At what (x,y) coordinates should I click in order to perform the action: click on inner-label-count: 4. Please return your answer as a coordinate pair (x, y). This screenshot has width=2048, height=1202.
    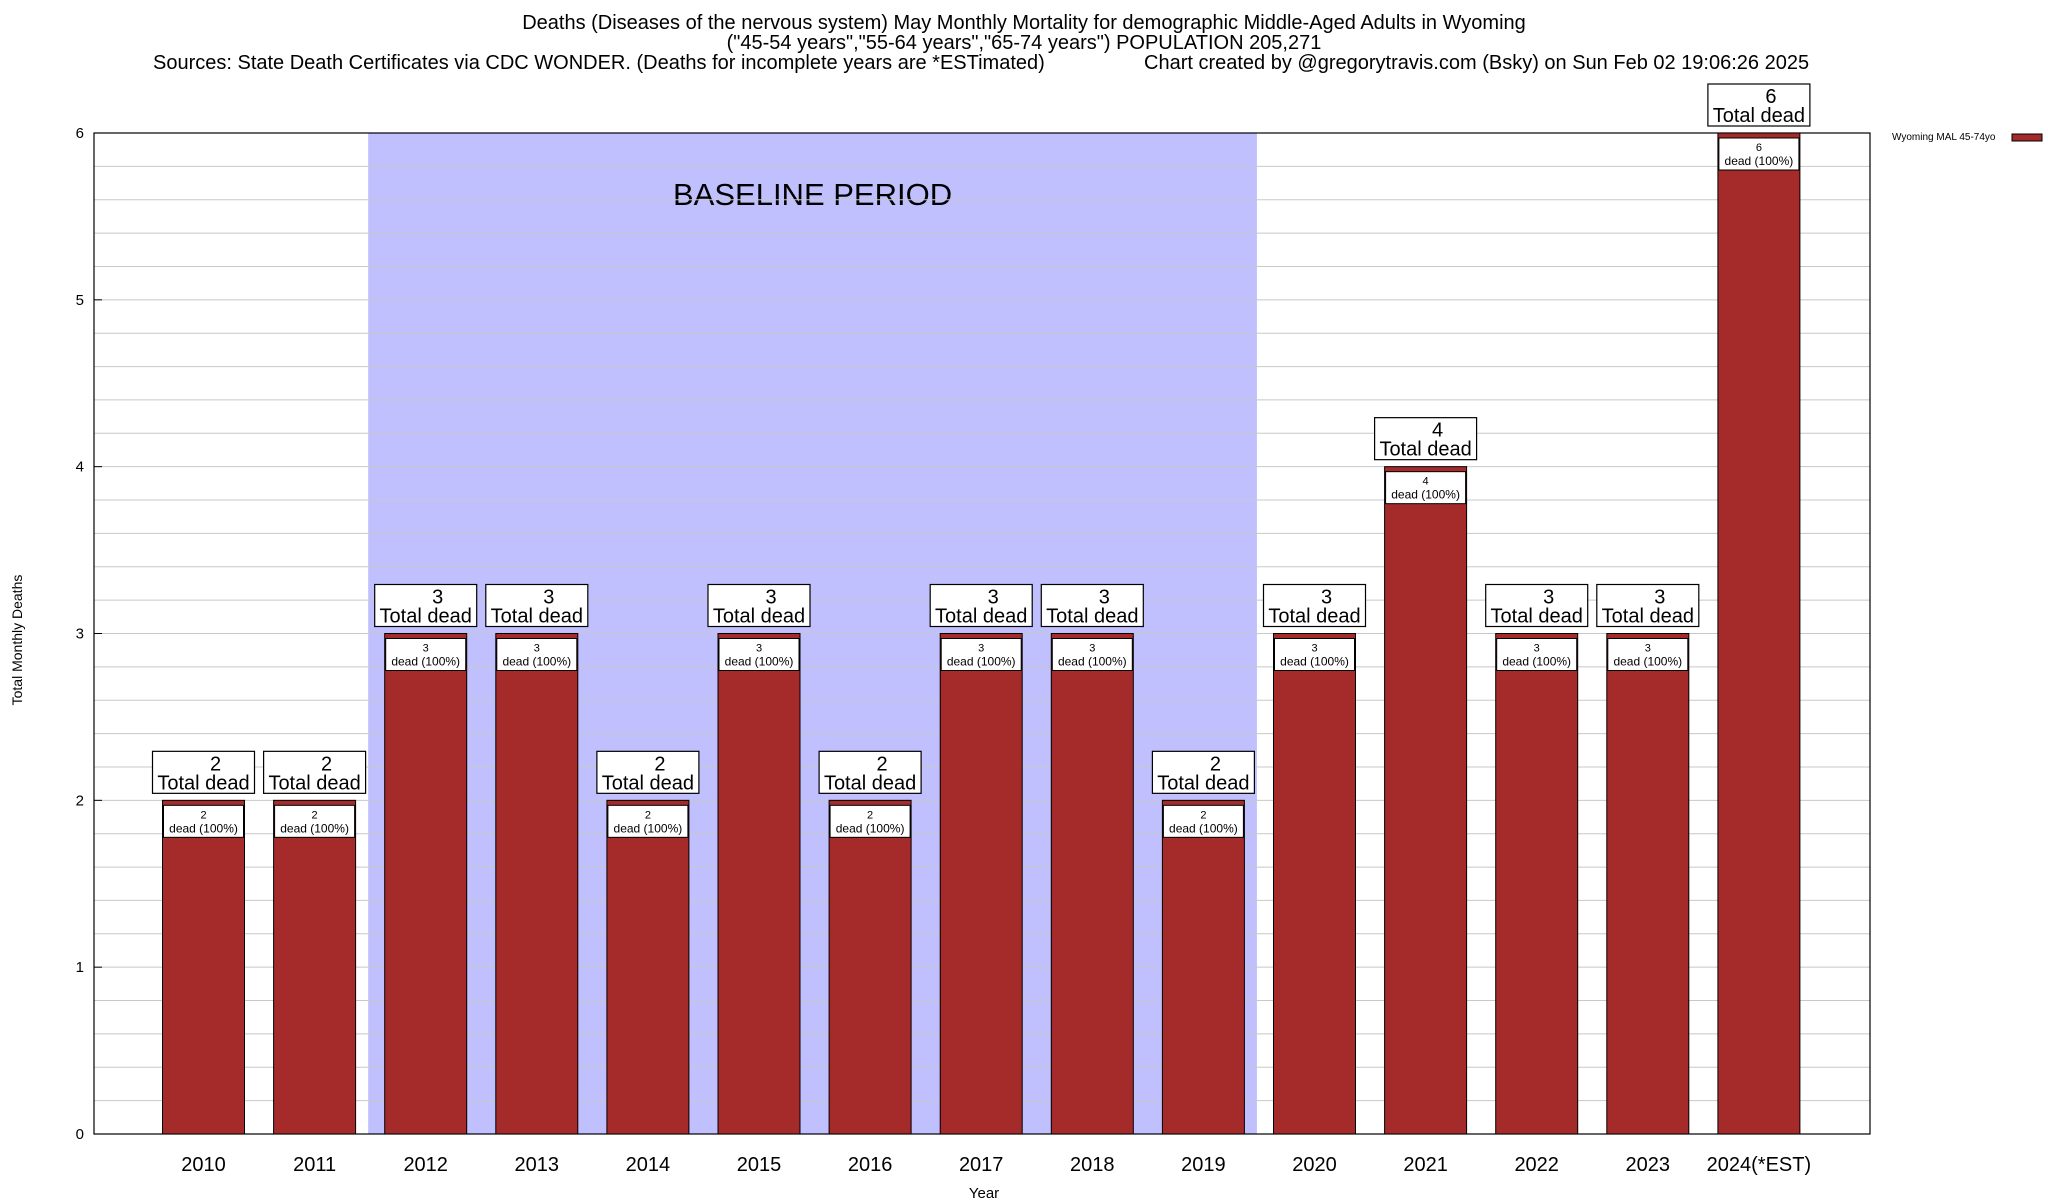
    Looking at the image, I should click on (1426, 482).